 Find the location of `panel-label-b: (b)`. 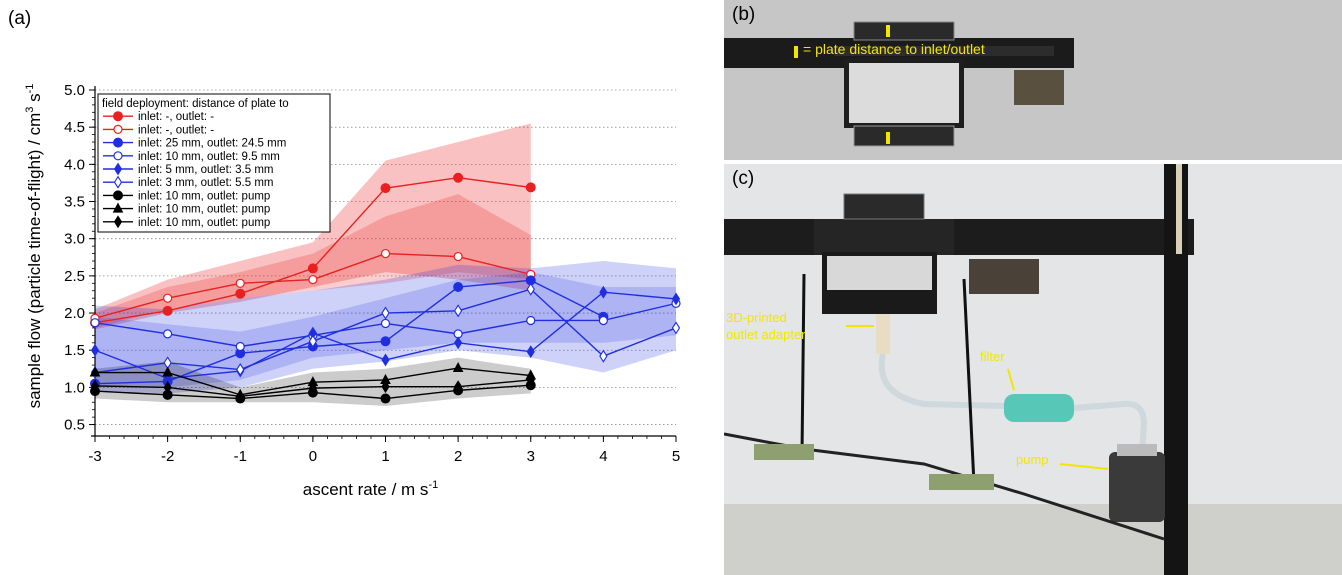

panel-label-b: (b) is located at coordinates (744, 14).